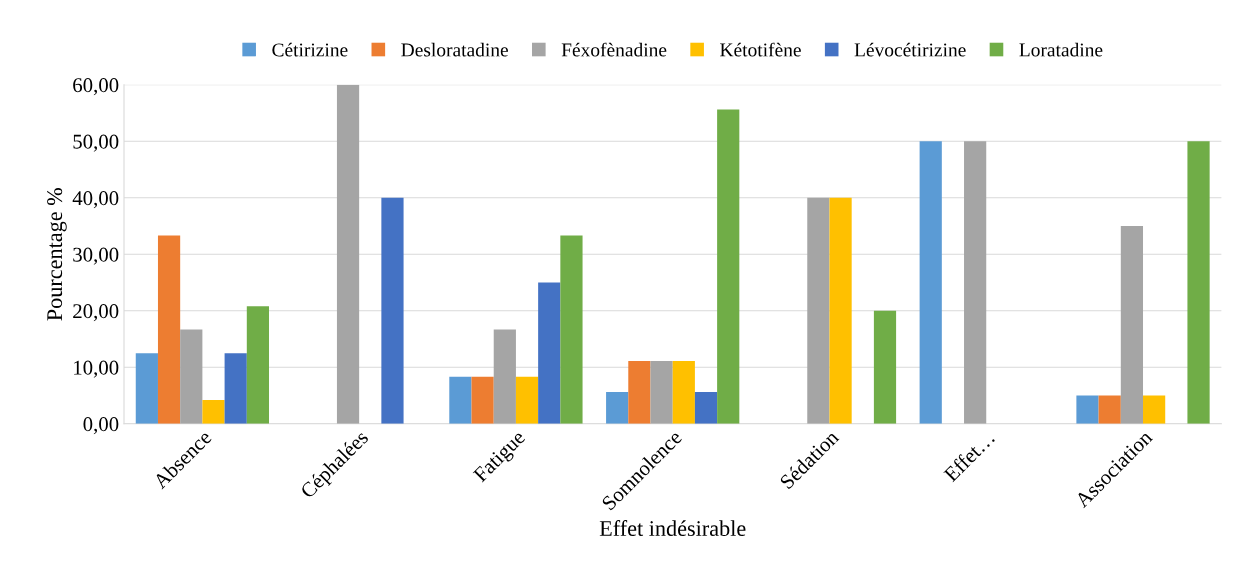 The height and width of the screenshot is (565, 1240). I want to click on legend-label: Kétotifène, so click(760, 49).